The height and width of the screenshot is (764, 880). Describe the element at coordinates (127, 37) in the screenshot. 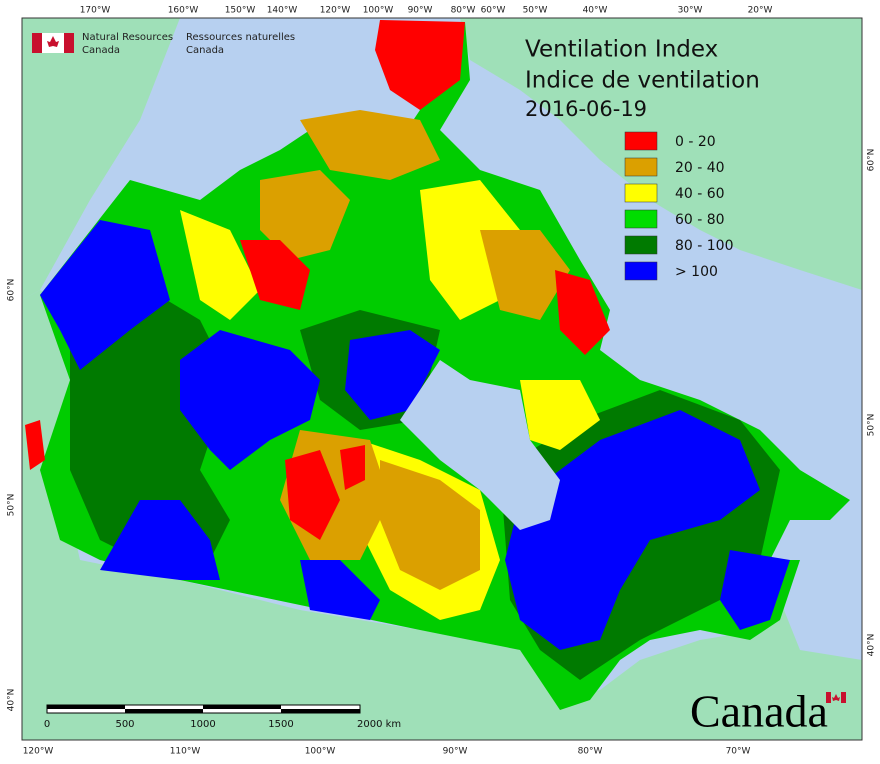

I see `org-name: Natural Resources` at that location.